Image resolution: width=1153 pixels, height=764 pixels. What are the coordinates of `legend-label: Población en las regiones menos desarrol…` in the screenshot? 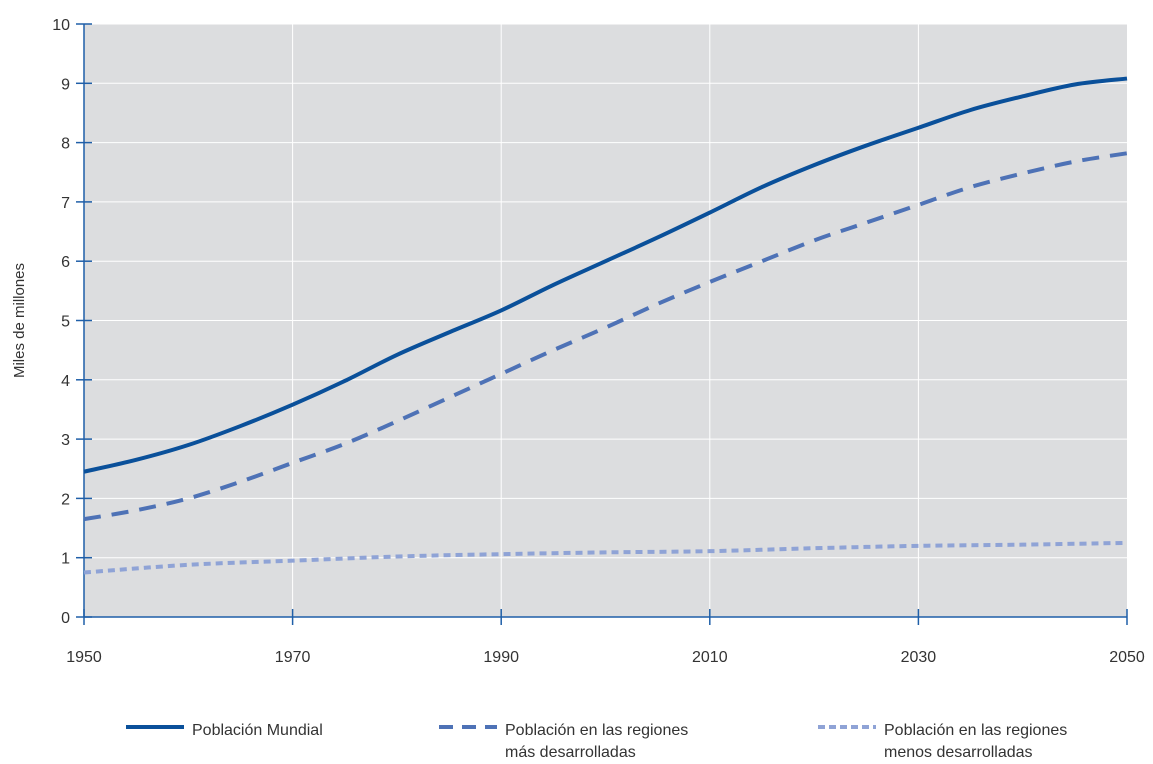 It's located at (976, 741).